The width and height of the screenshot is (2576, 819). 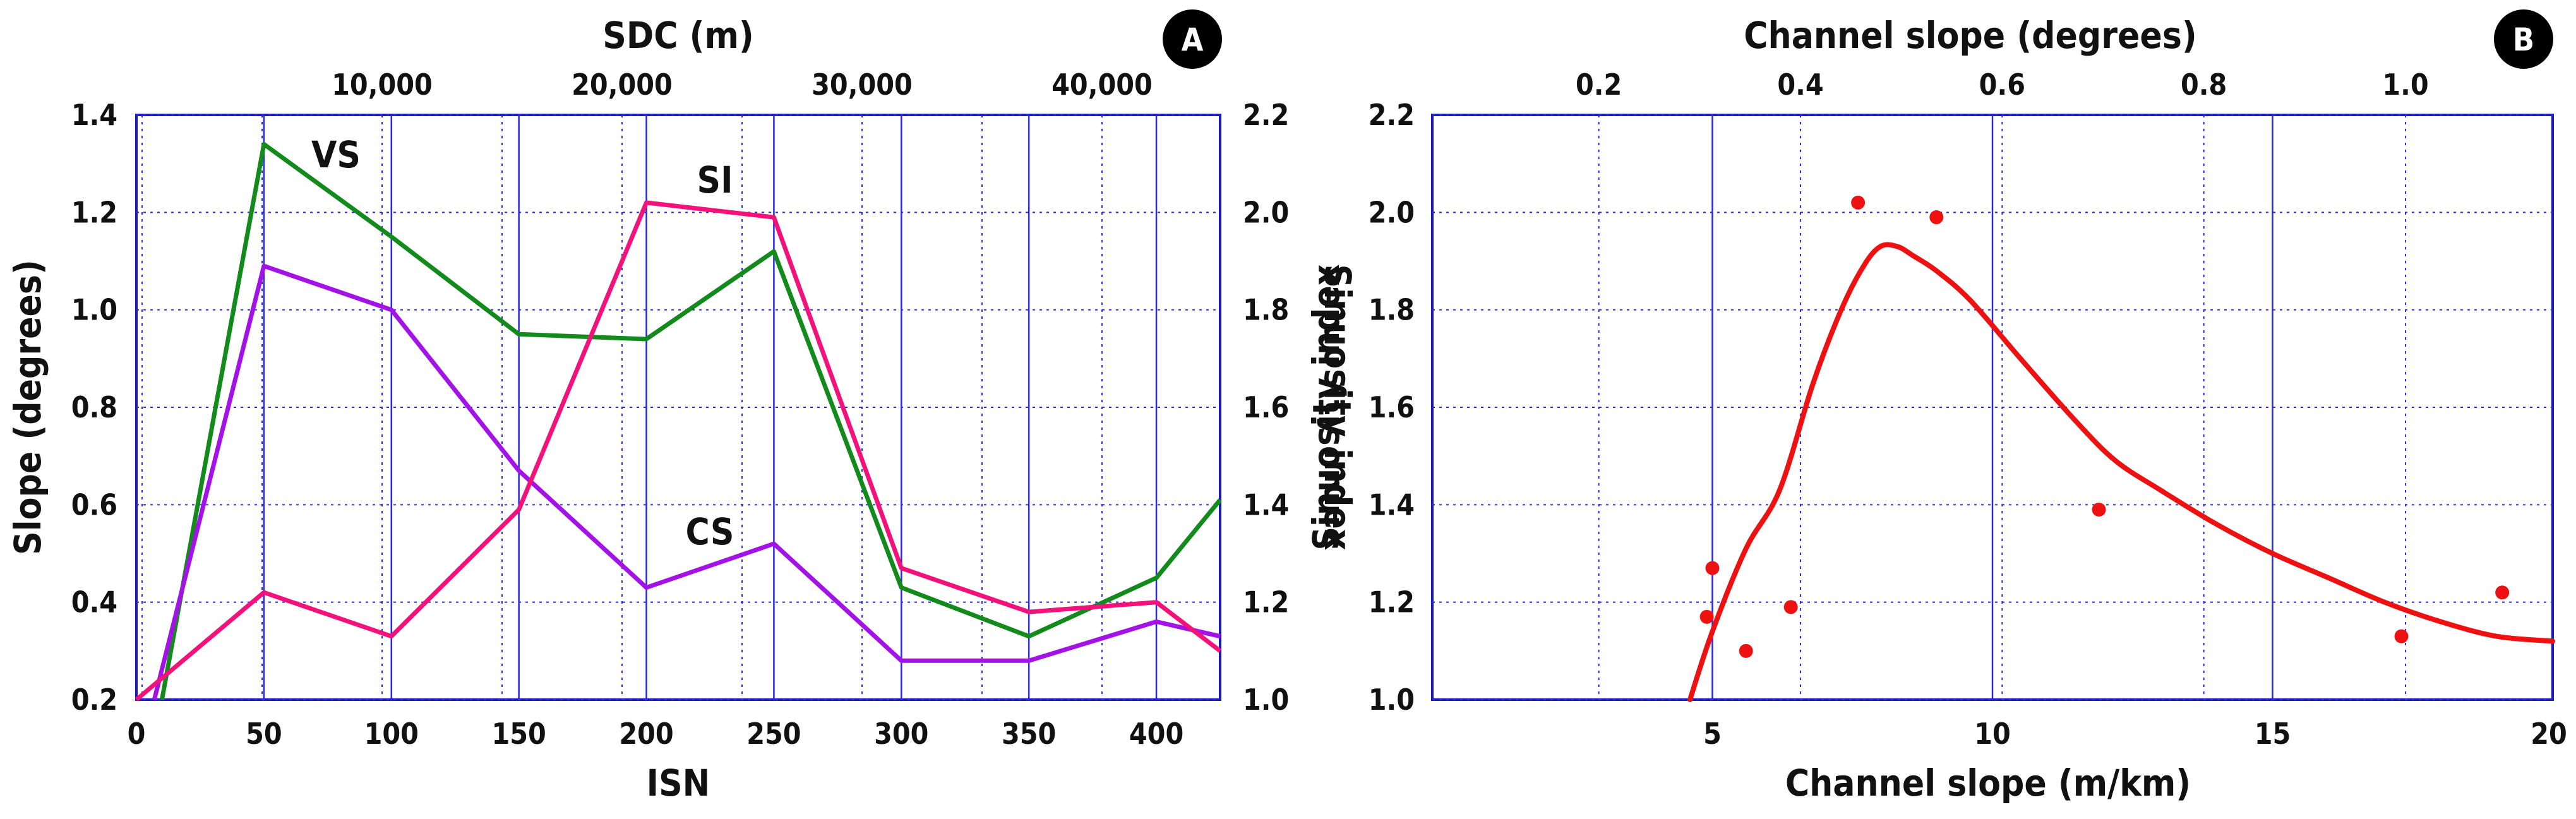 I want to click on y-tick-label-a: 0.4, so click(x=94, y=602).